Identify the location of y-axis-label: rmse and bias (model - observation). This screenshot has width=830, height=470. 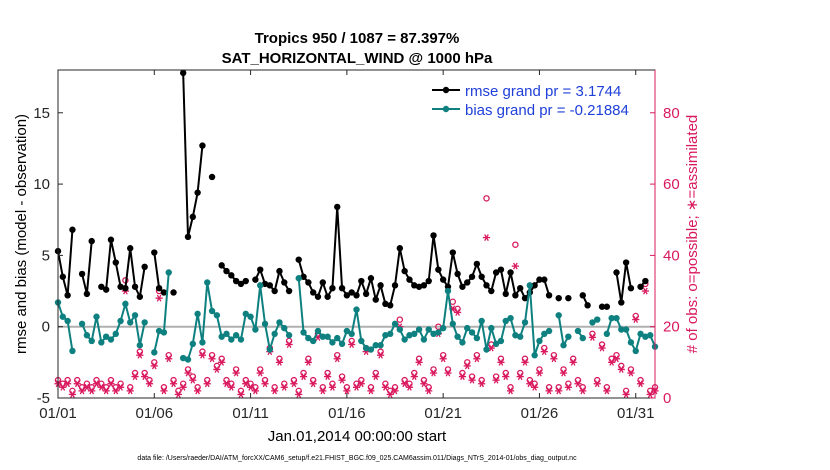
(21, 234).